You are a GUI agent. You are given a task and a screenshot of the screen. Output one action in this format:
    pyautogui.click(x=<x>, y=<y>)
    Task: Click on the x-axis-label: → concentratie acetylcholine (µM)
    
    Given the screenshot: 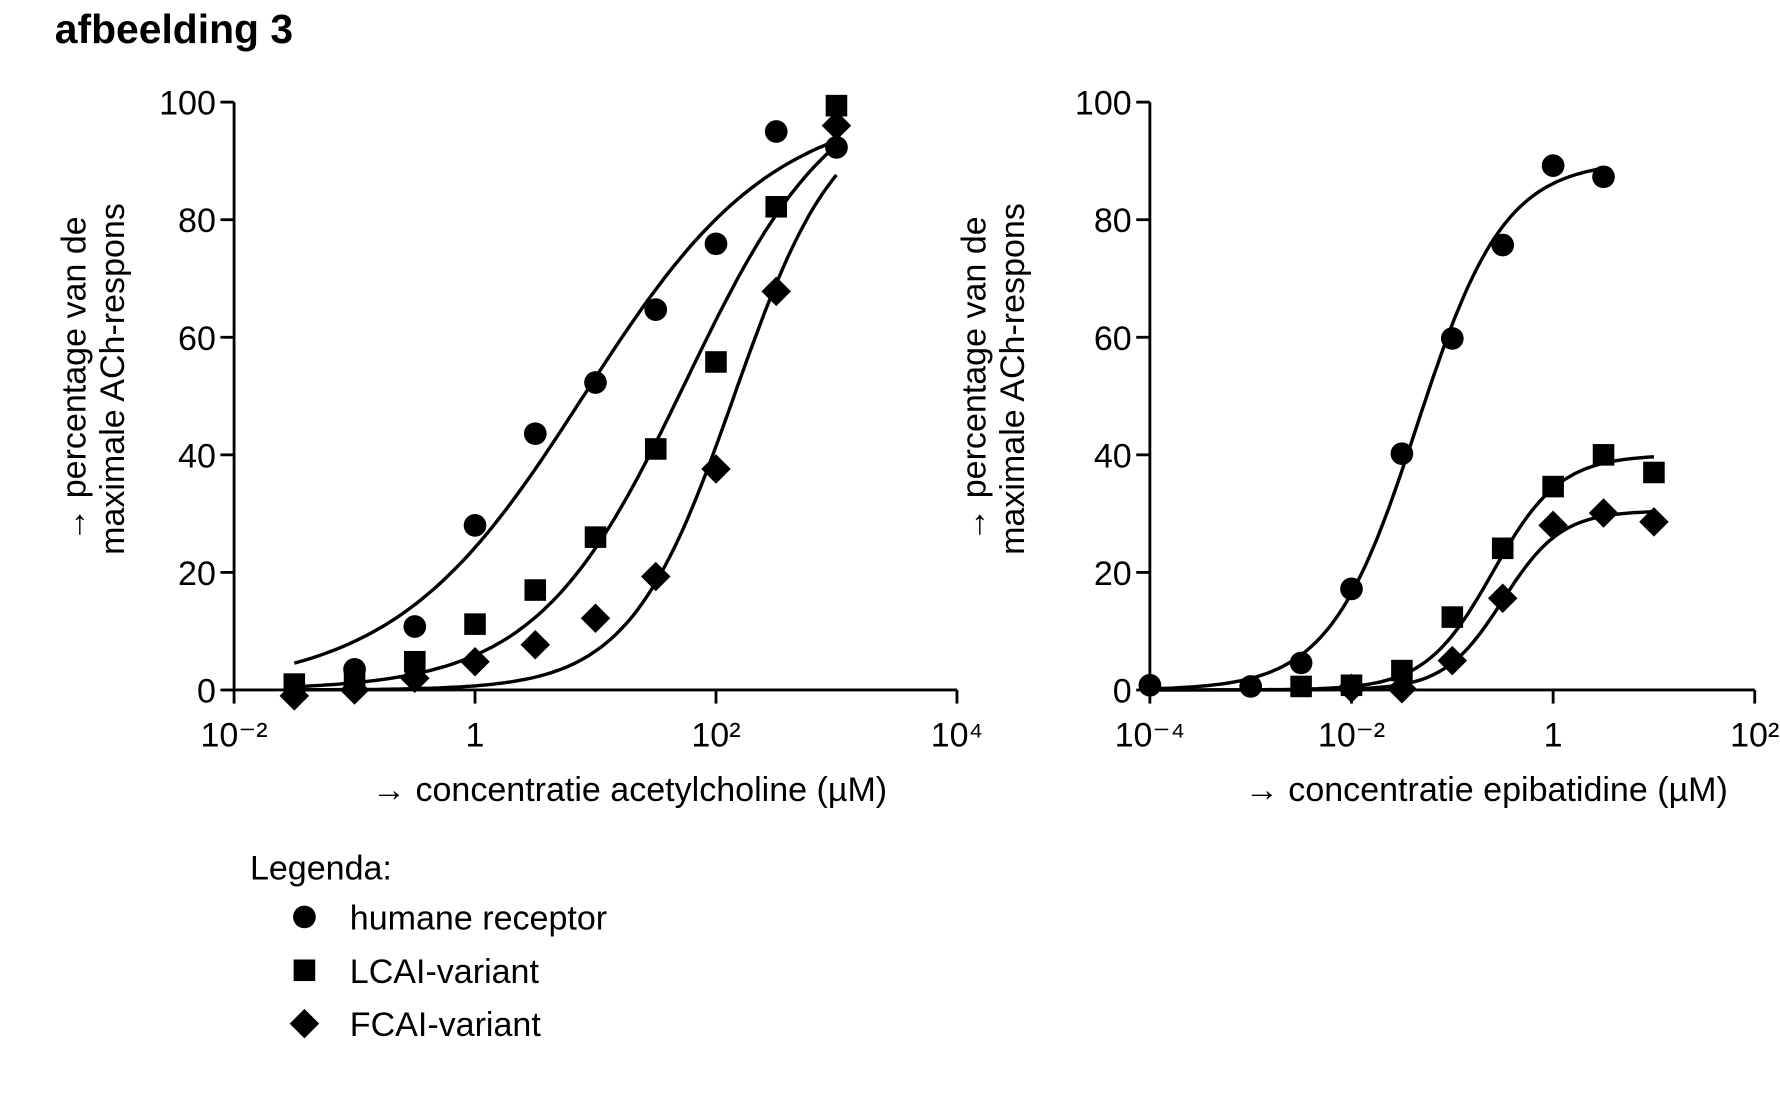 What is the action you would take?
    pyautogui.click(x=629, y=790)
    